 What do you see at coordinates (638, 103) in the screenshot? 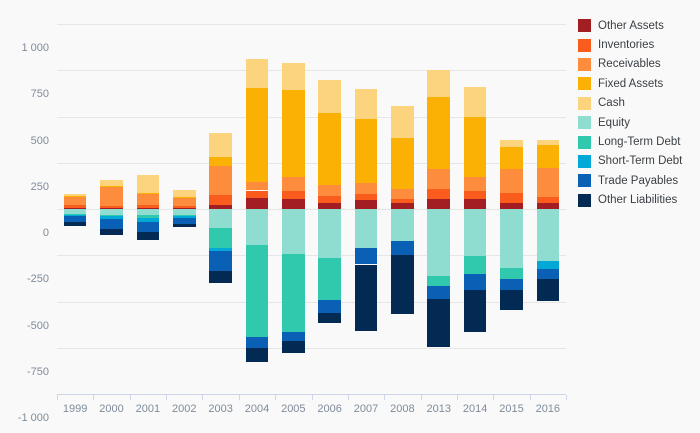
I see `legend-item-cash: Cash` at bounding box center [638, 103].